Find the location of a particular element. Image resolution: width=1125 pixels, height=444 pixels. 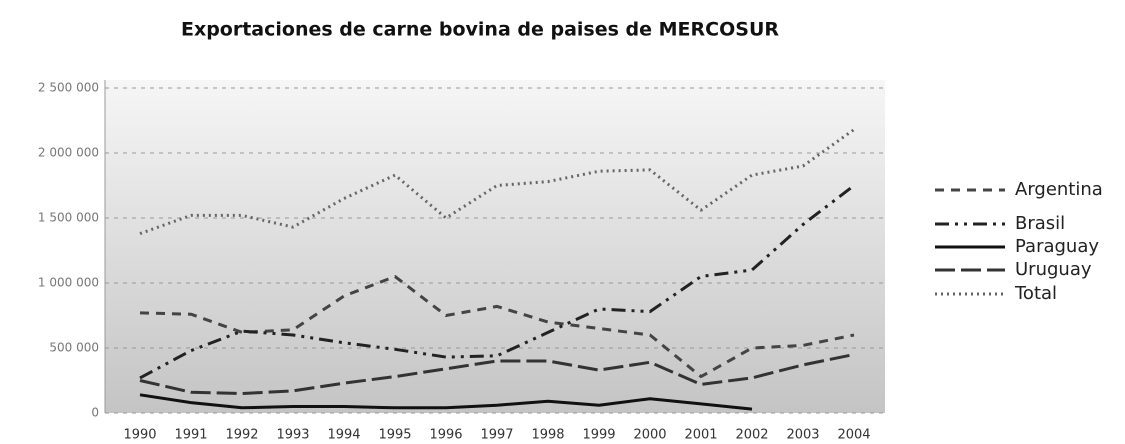

x-tick-label: 2000 is located at coordinates (649, 435).